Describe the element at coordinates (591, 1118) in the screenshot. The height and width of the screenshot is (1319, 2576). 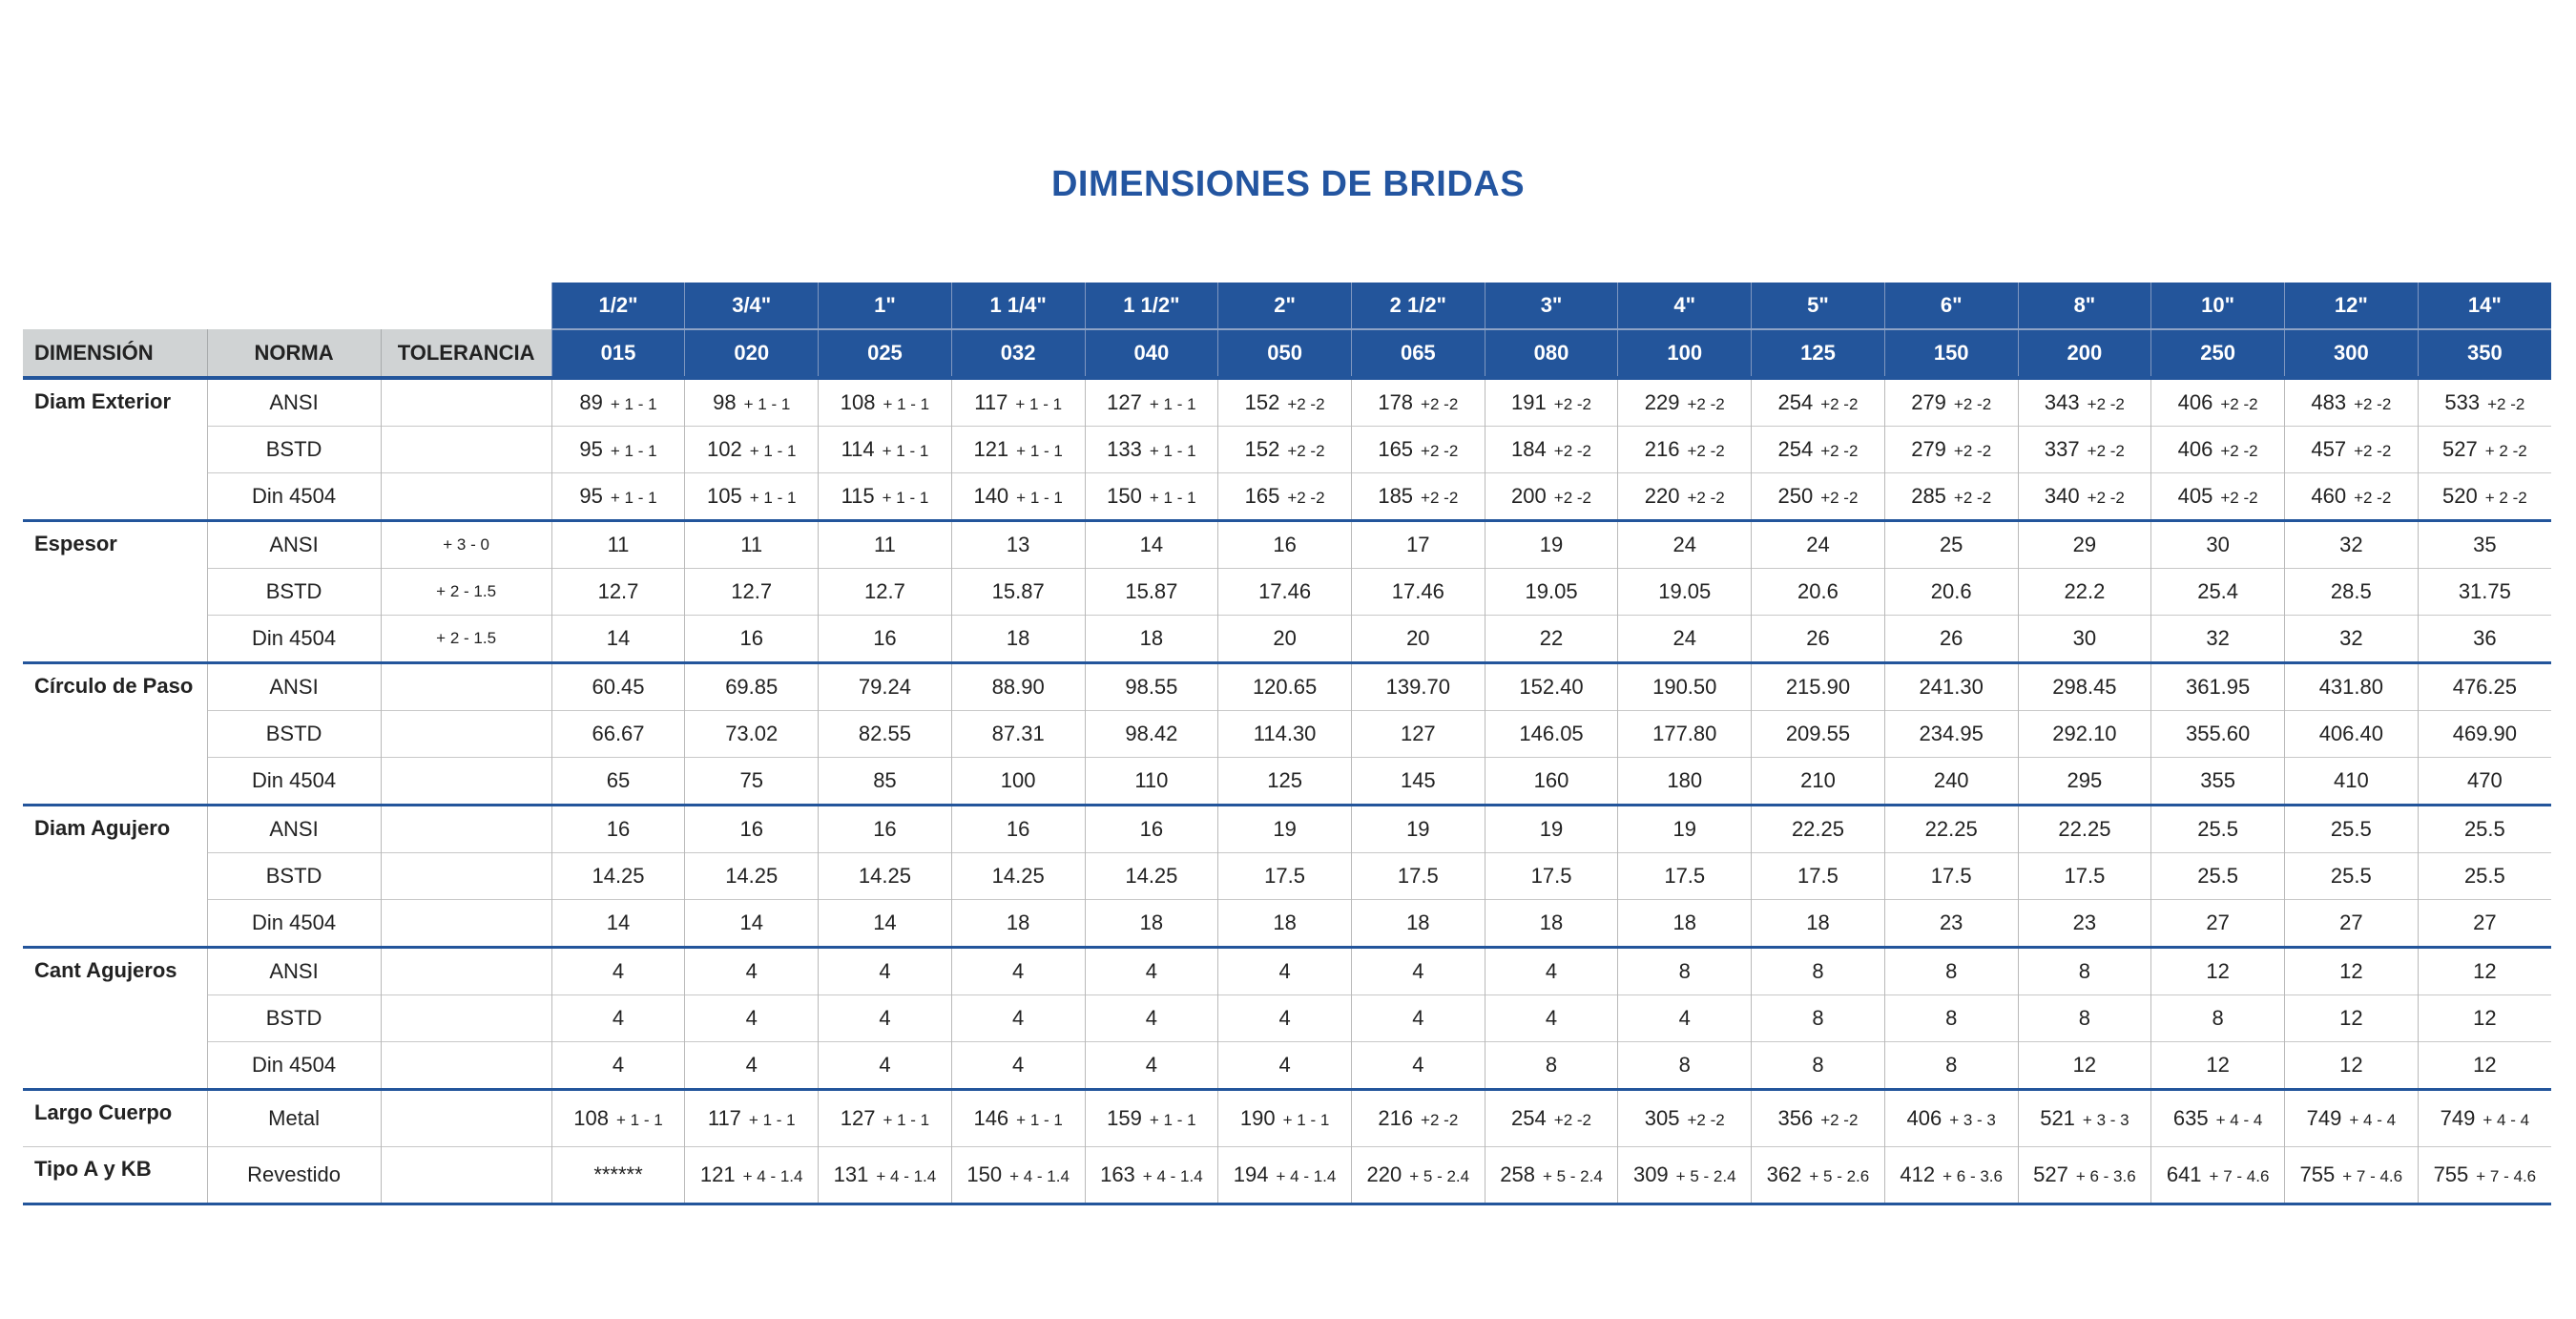
I see `value-text: 108` at that location.